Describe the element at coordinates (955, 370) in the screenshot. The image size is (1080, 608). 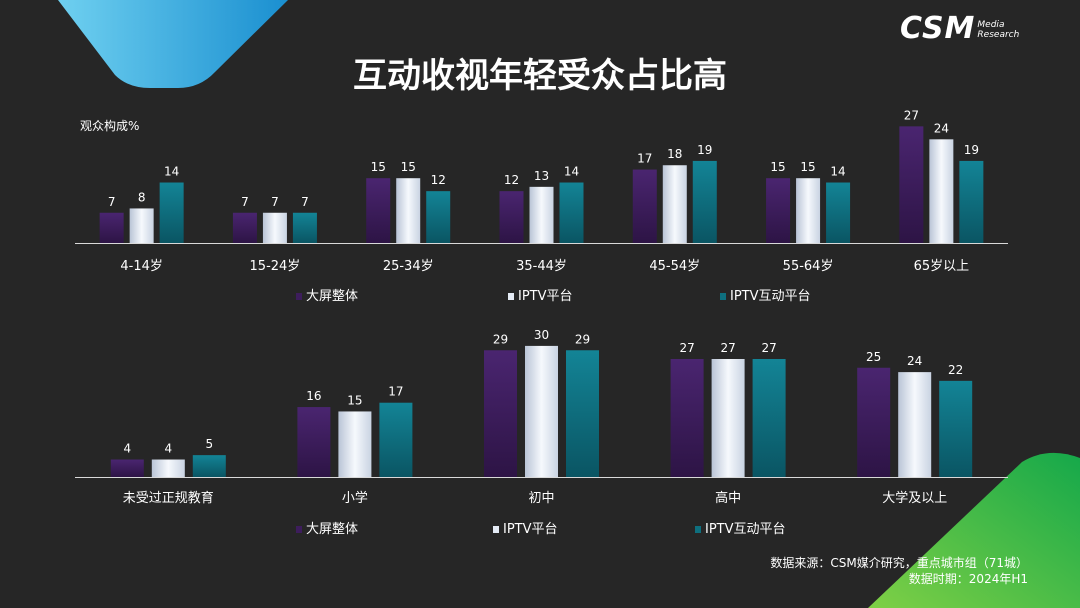
I see `data-label: 22` at that location.